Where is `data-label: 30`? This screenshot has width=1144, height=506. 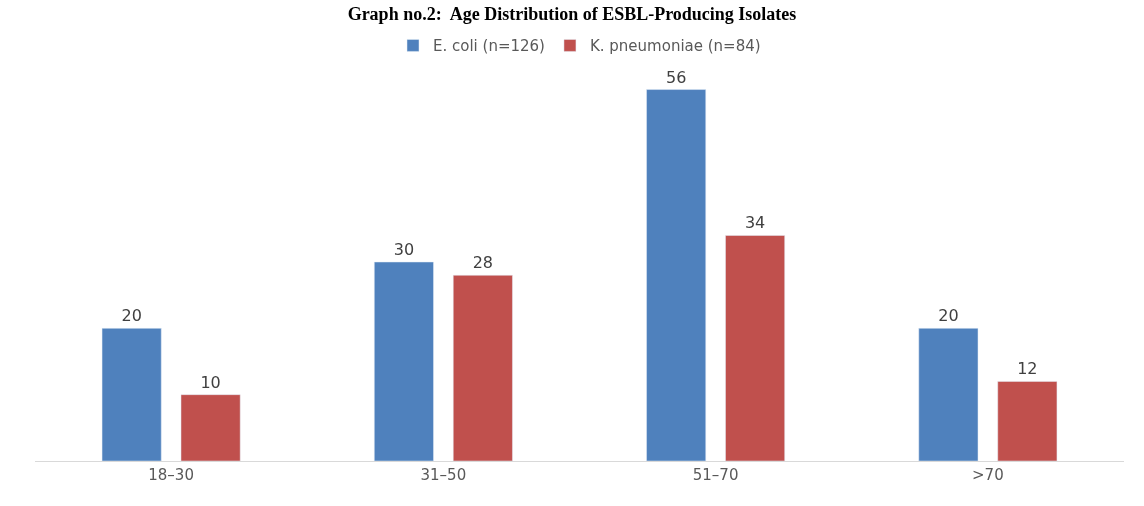
data-label: 30 is located at coordinates (404, 250).